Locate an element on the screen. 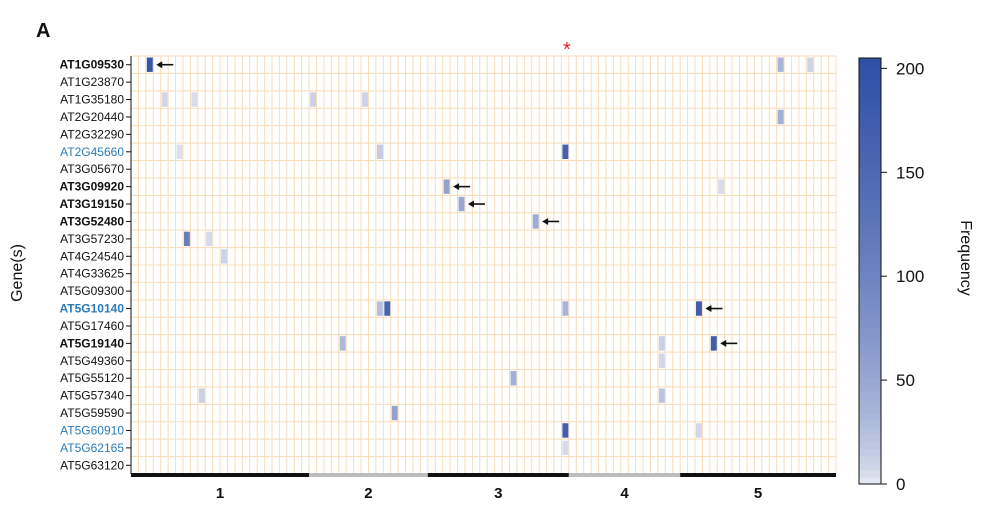 Image resolution: width=998 pixels, height=510 pixels. gene-label: AT4G33625 is located at coordinates (92, 274).